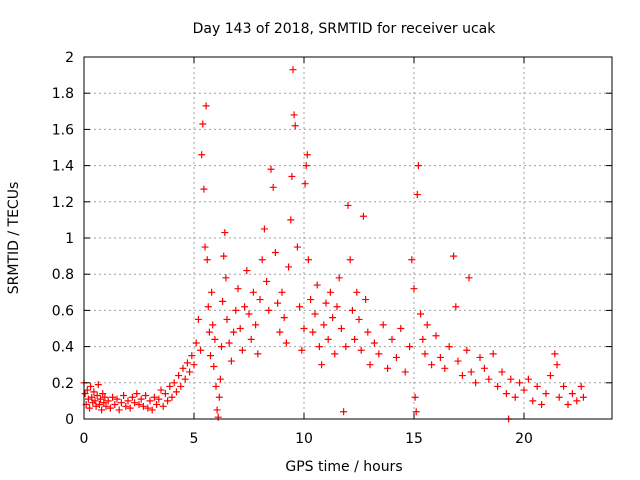 This screenshot has height=480, width=640. Describe the element at coordinates (63, 348) in the screenshot. I see `y-tick-label: 0.4` at that location.